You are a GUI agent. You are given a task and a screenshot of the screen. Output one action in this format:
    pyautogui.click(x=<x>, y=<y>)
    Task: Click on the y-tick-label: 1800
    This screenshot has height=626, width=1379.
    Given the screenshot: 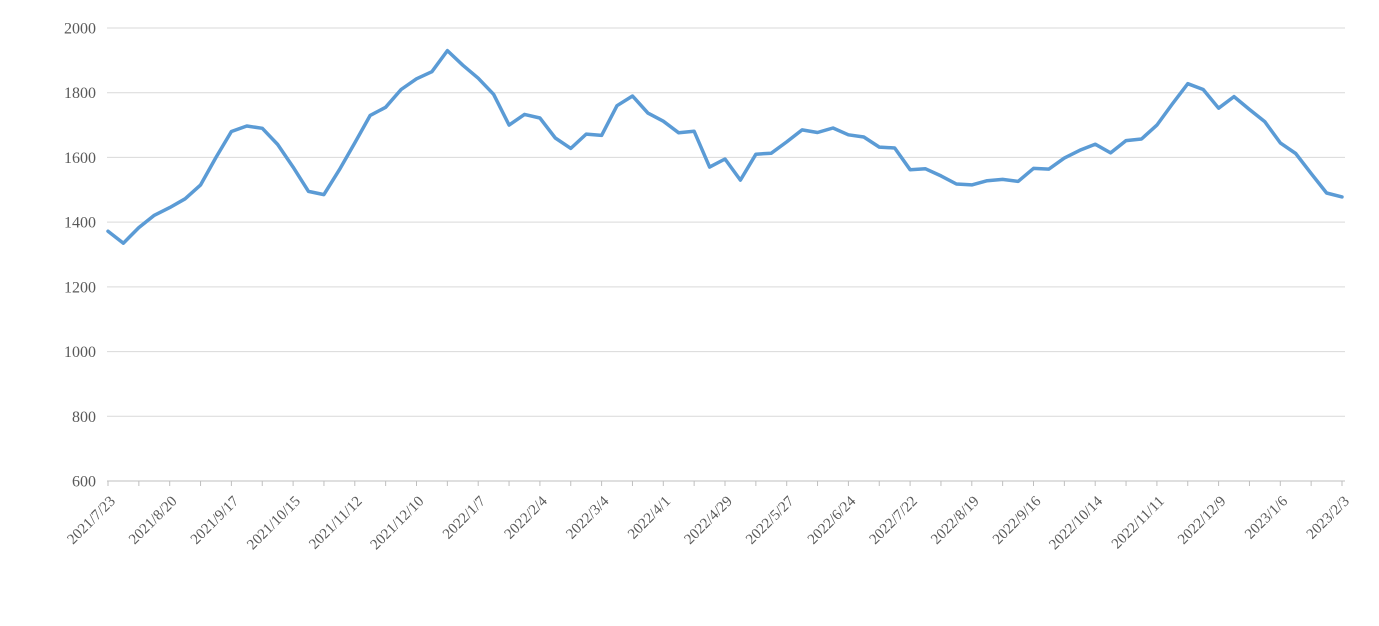 What is the action you would take?
    pyautogui.click(x=80, y=93)
    